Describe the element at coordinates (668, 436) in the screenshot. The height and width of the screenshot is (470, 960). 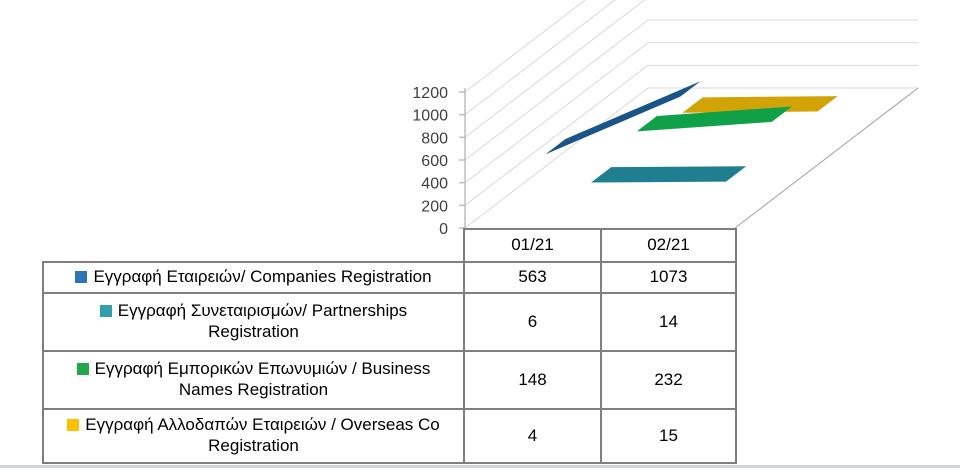
I see `value-overseas-co-0221: 15` at that location.